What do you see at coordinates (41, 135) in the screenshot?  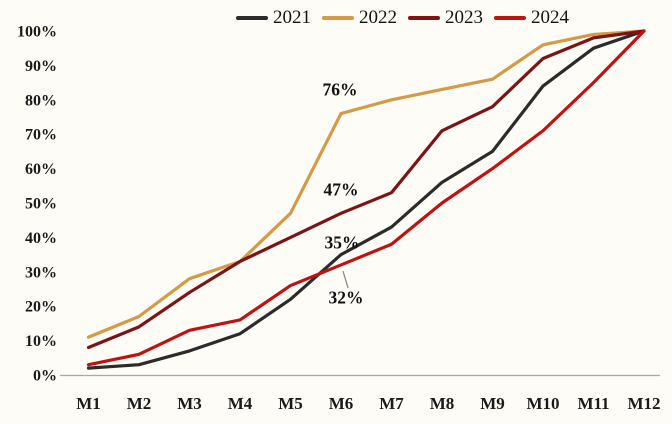 I see `y-axis-tick-label: 70%` at bounding box center [41, 135].